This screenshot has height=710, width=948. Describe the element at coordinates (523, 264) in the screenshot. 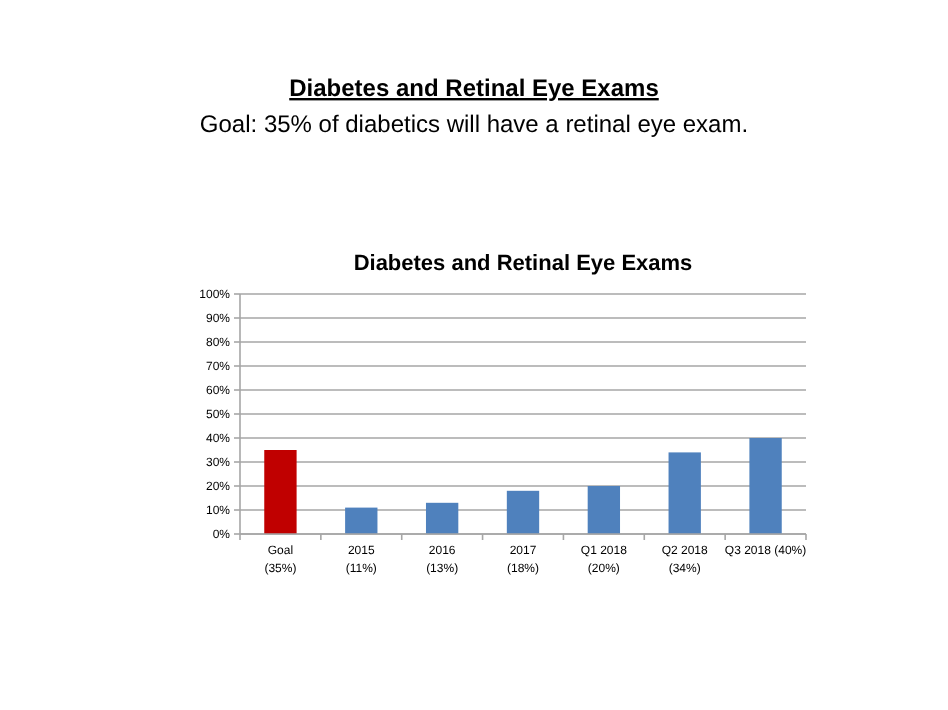

I see `text: Diabetes and Retinal Eye Exams` at that location.